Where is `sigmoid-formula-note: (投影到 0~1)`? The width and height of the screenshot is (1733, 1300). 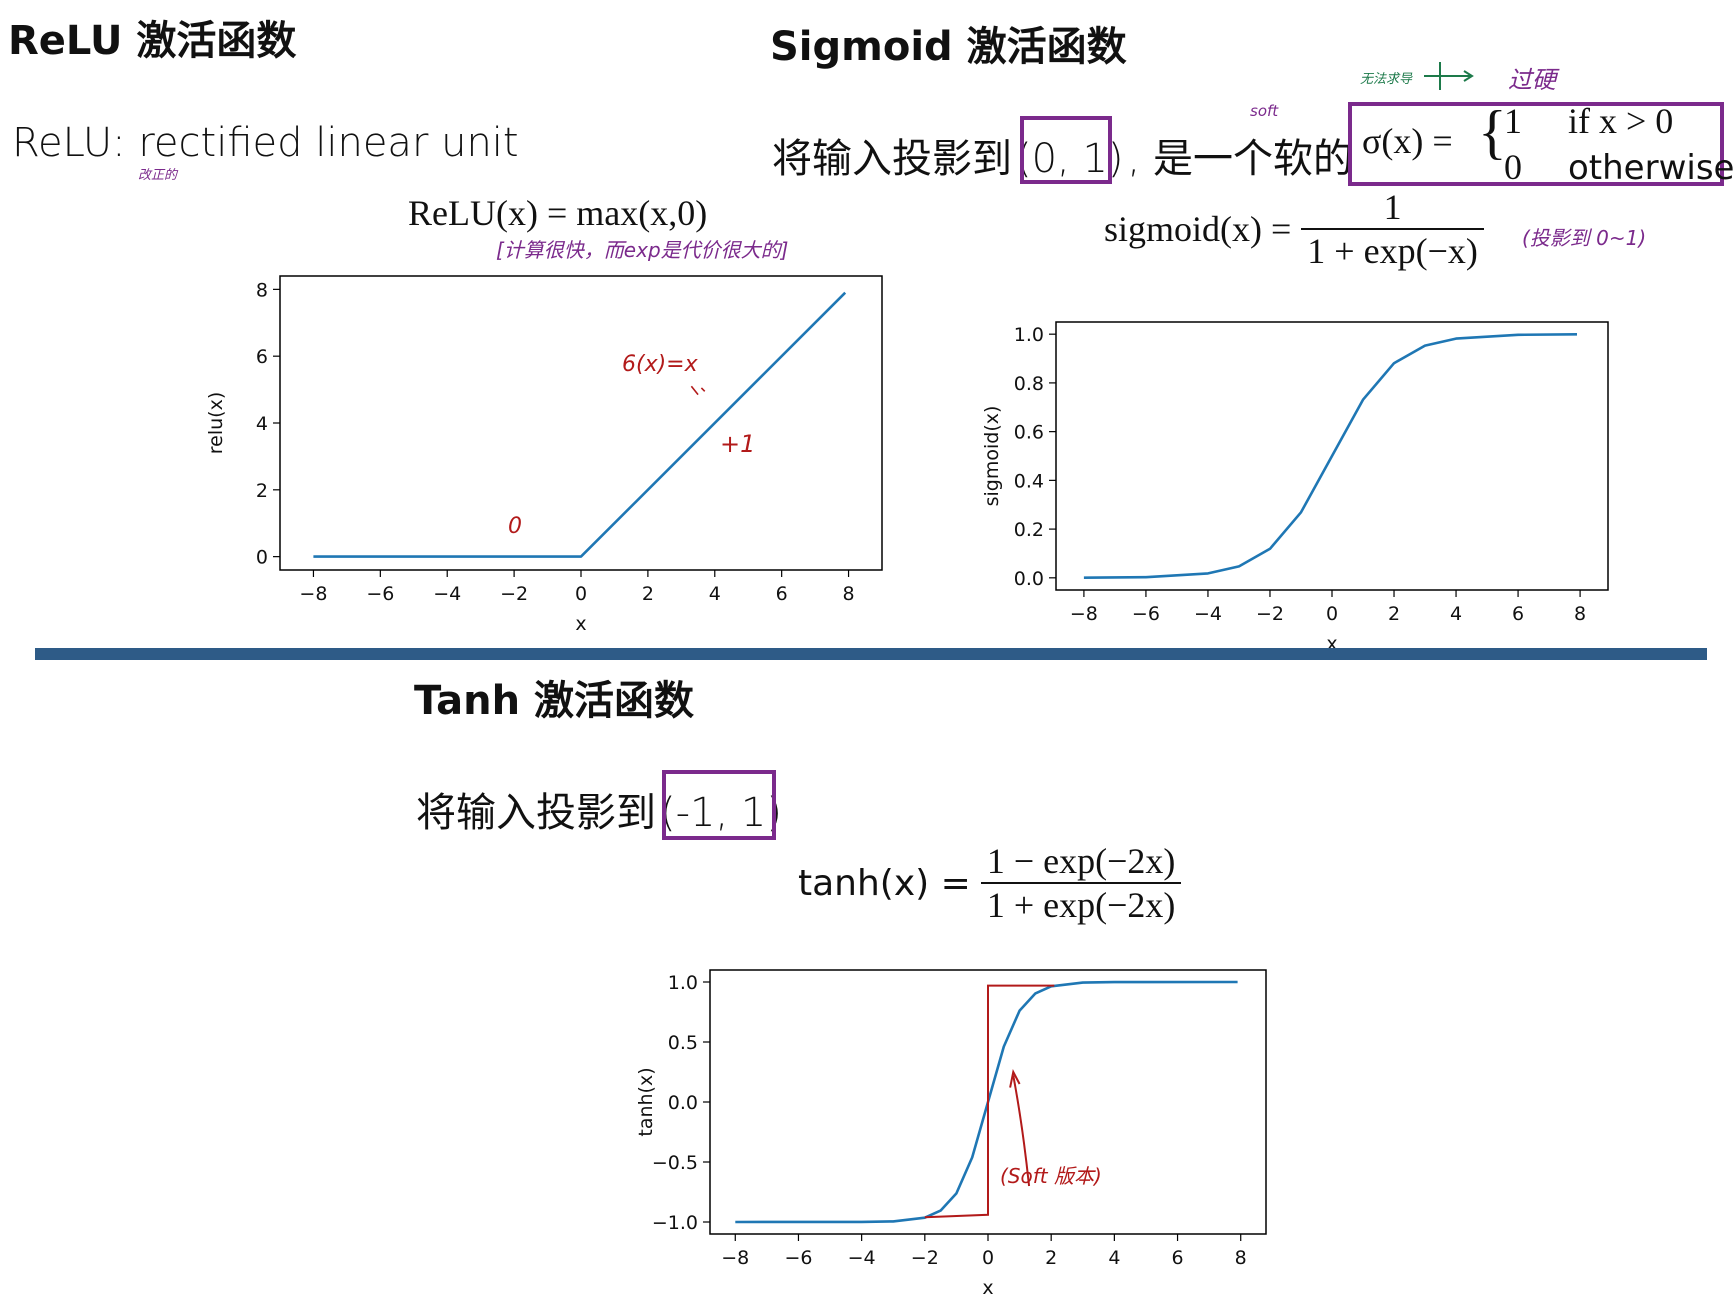
sigmoid-formula-note: (投影到 0~1) is located at coordinates (1584, 238).